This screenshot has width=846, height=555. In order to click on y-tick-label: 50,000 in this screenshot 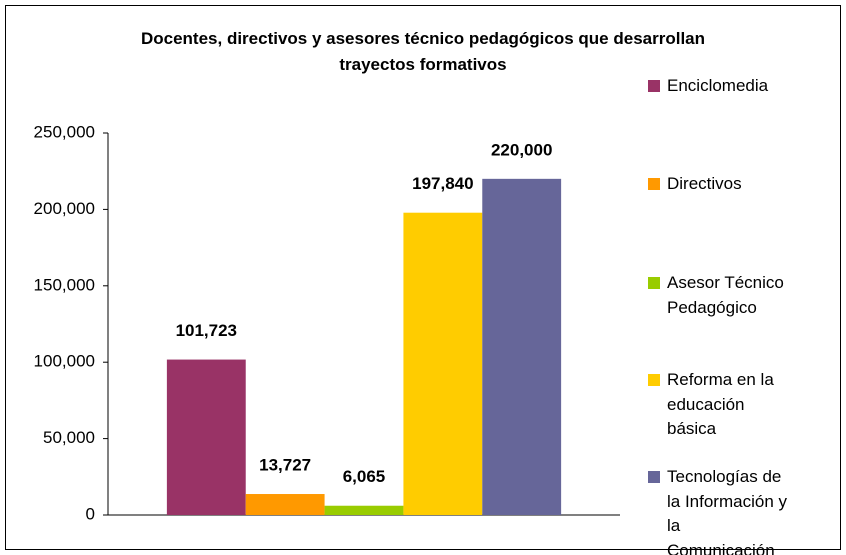, I will do `click(69, 437)`.